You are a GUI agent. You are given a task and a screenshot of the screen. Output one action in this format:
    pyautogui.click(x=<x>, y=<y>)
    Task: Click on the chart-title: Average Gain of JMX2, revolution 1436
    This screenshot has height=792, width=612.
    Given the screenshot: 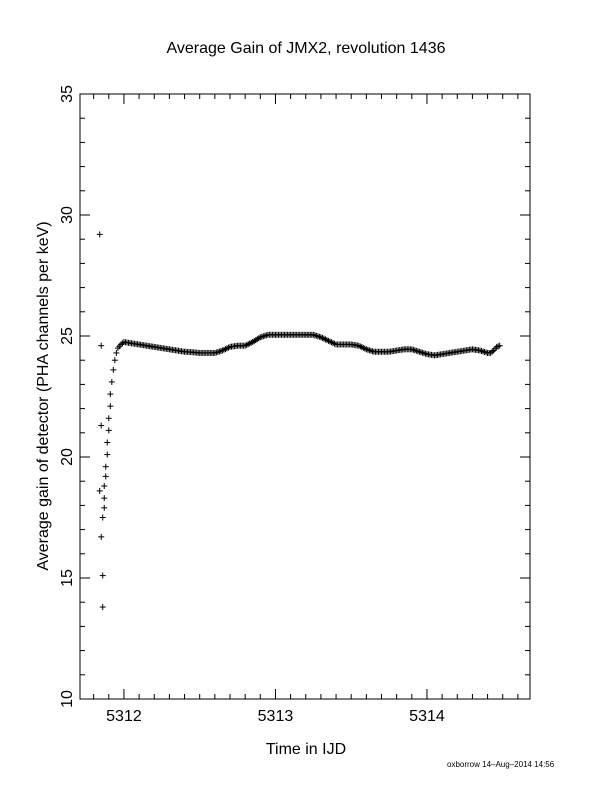 What is the action you would take?
    pyautogui.click(x=306, y=48)
    